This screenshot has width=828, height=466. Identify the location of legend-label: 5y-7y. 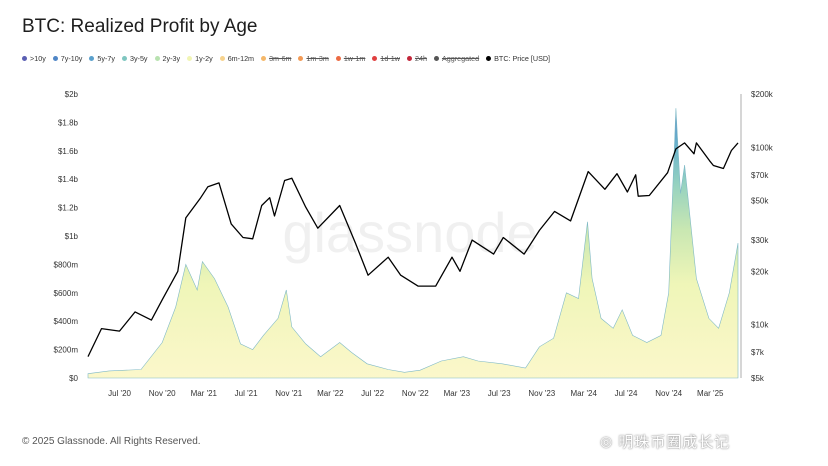
(106, 58).